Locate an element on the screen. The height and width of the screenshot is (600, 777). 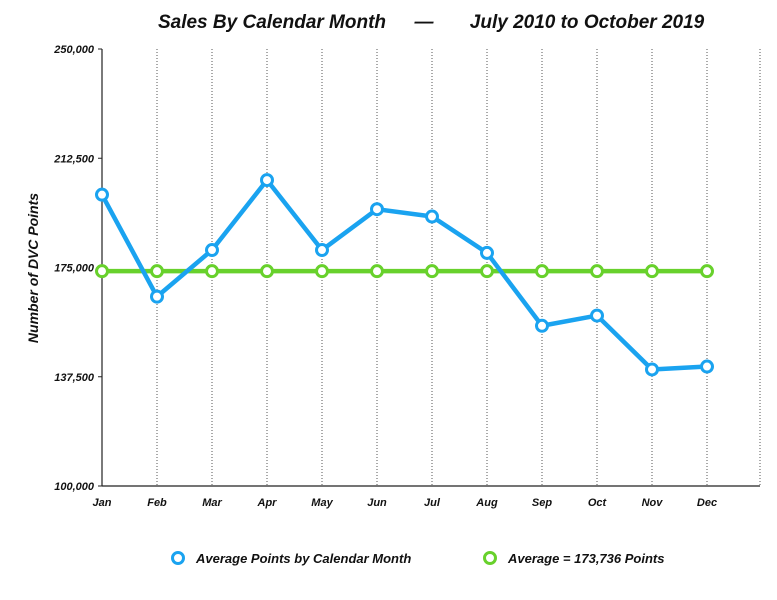
x-tick-label: Oct is located at coordinates (598, 503).